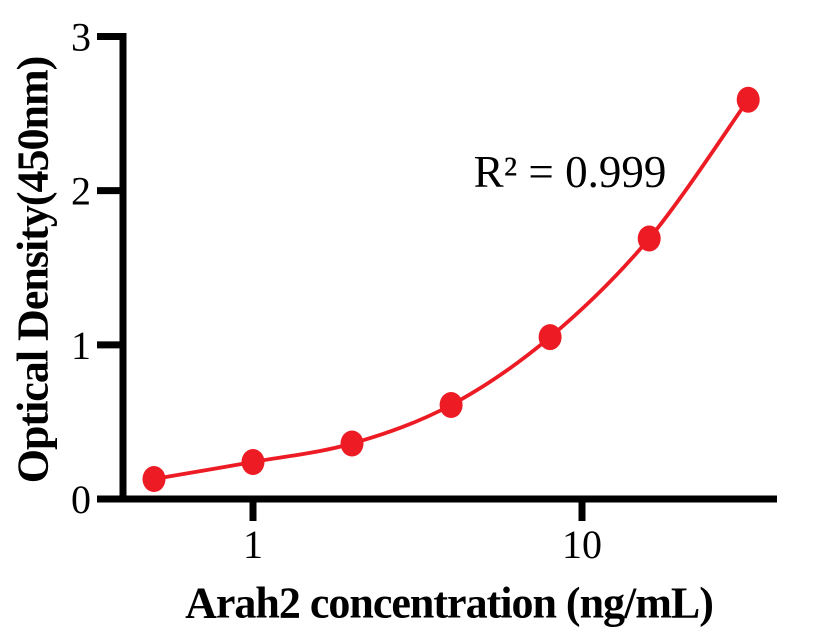 This screenshot has height=640, width=816. I want to click on y-tick-label: 2, so click(81, 191).